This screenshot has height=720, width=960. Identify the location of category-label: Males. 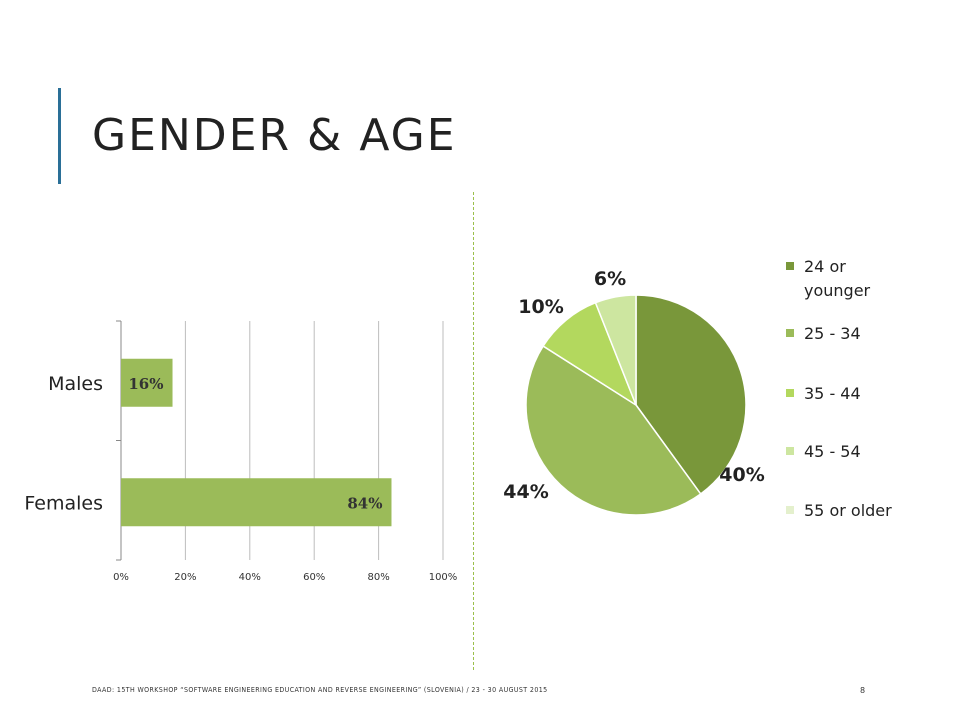
(75, 384).